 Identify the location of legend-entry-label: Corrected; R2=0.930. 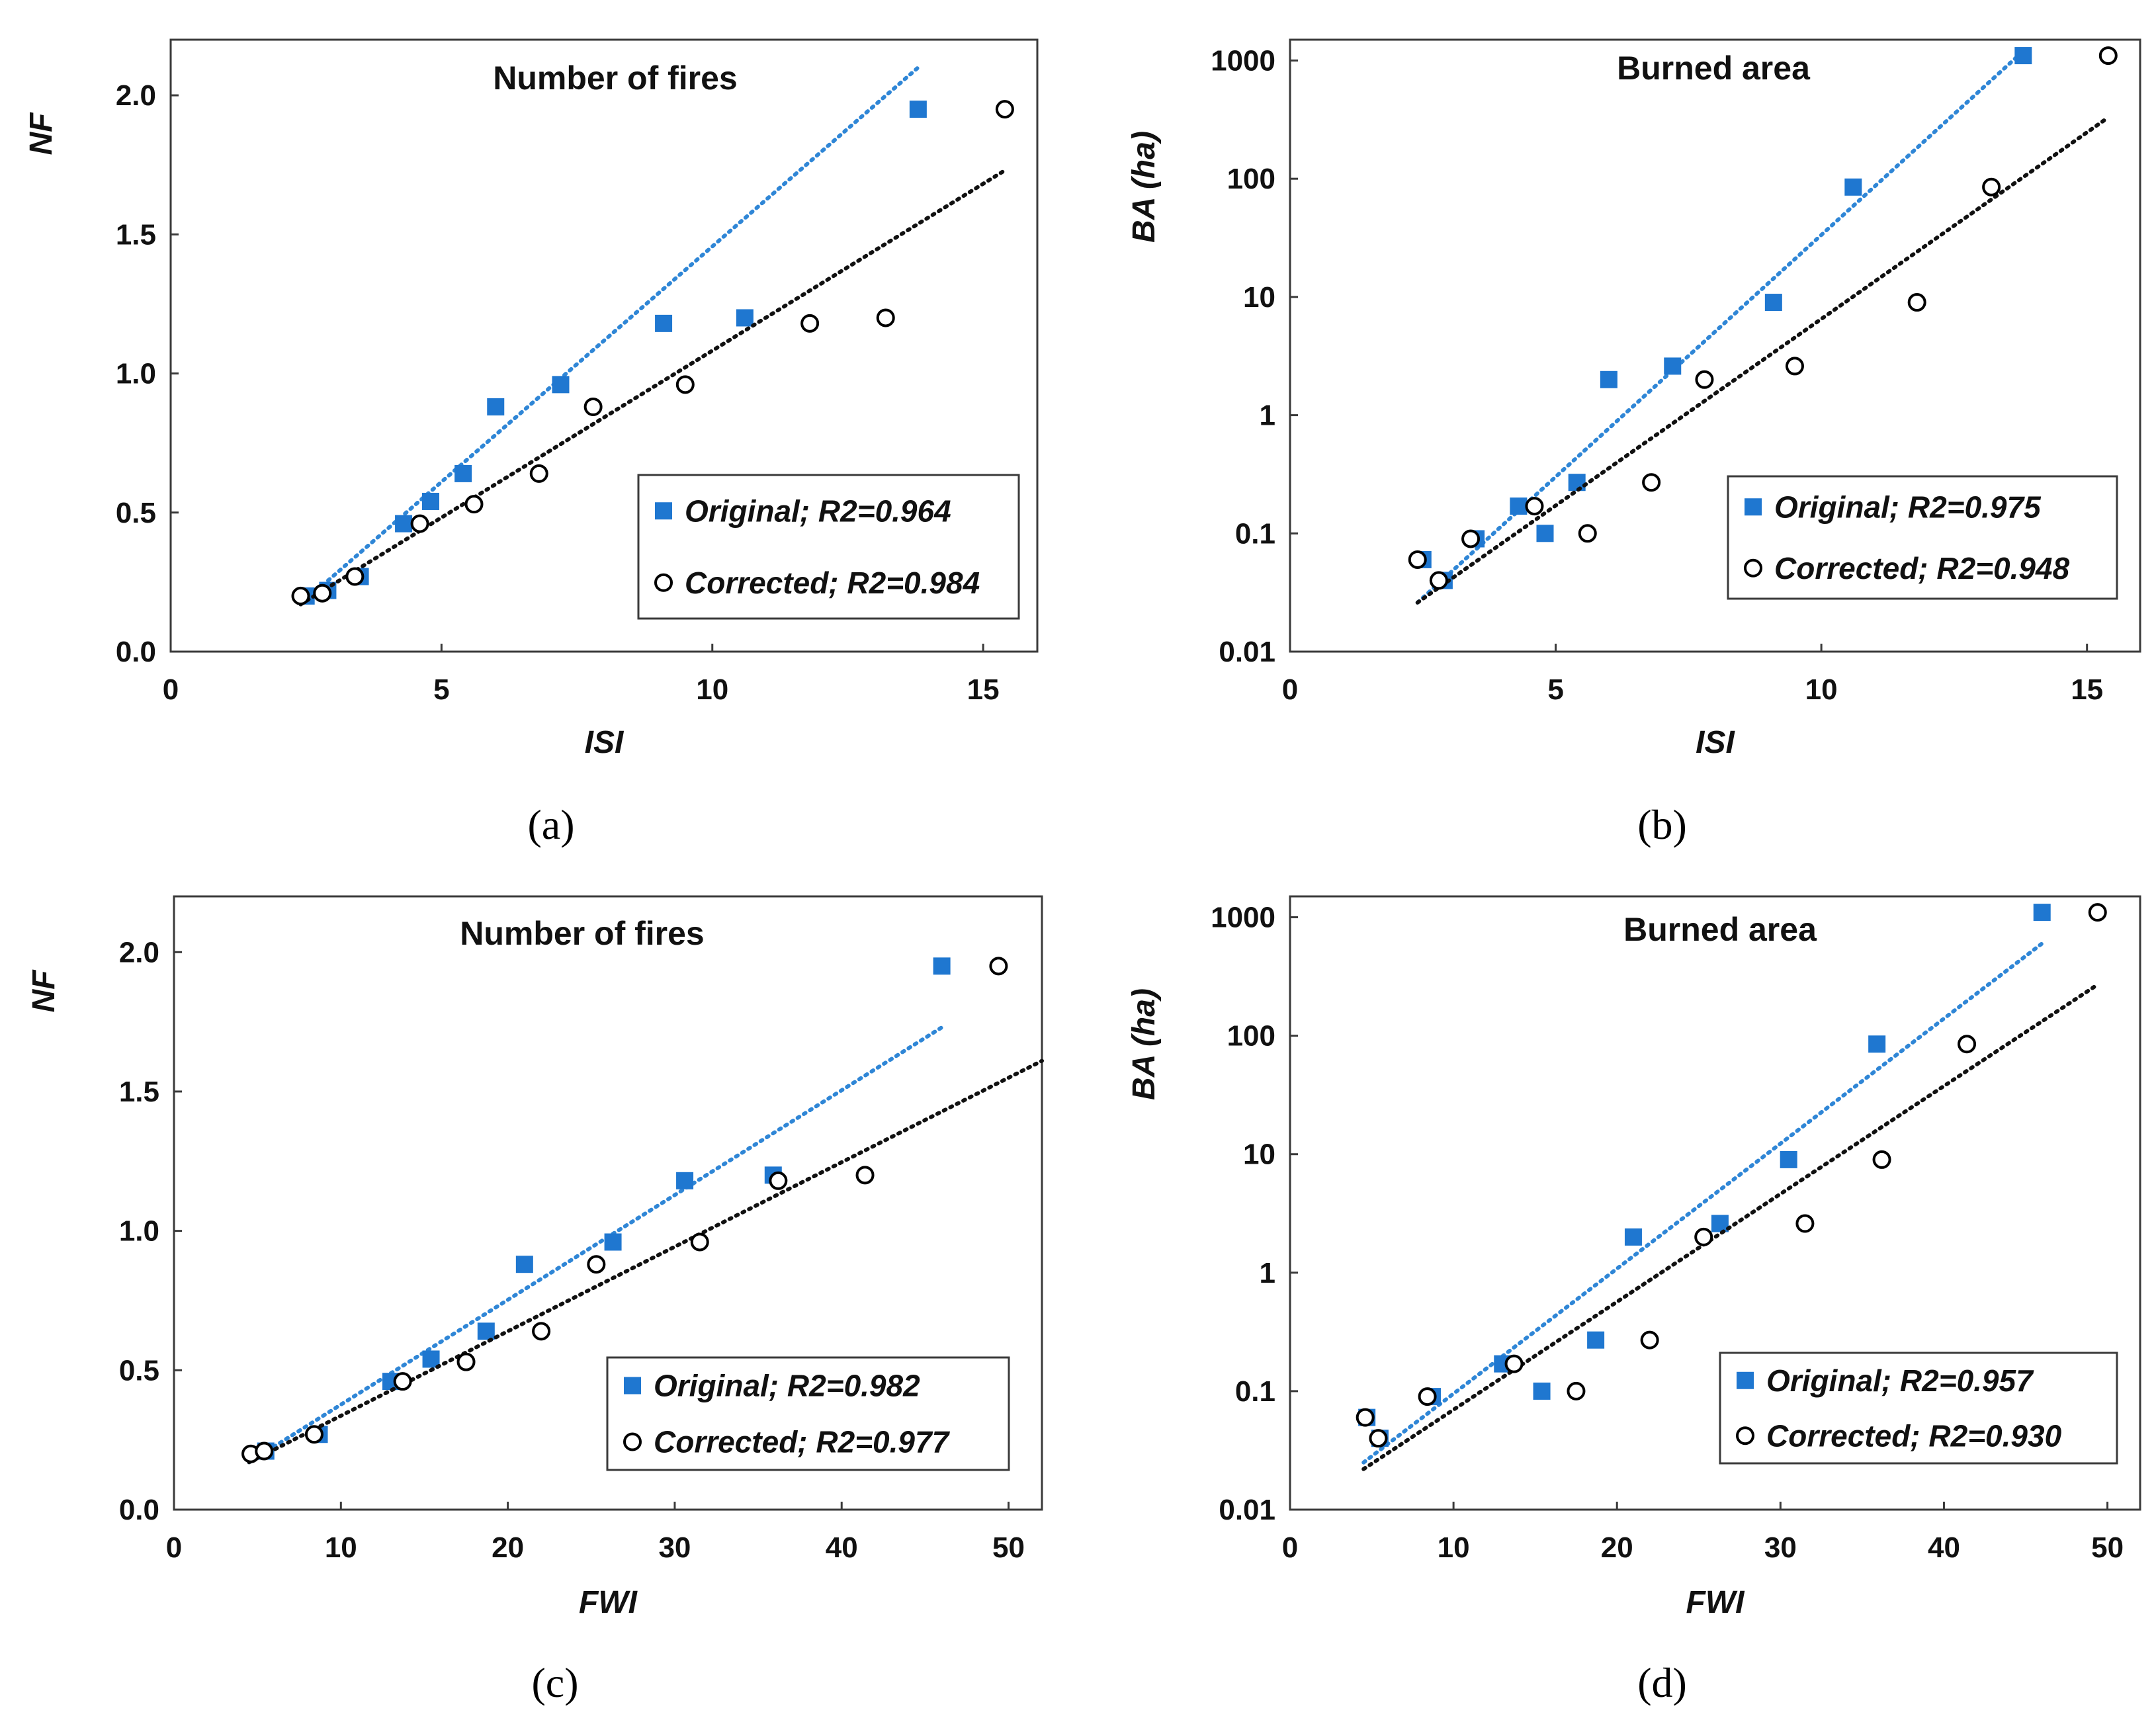
(1914, 1435).